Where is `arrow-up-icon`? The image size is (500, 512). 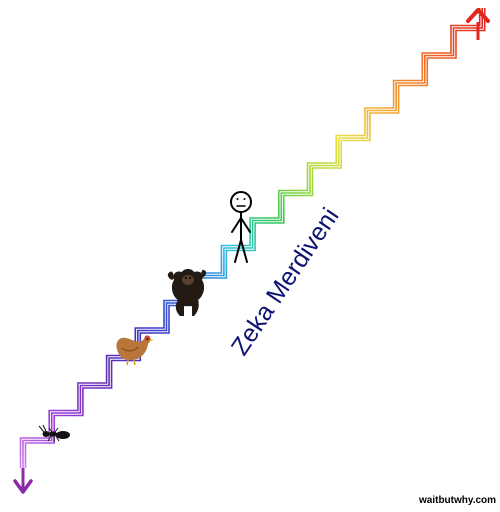
arrow-up-icon is located at coordinates (478, 24).